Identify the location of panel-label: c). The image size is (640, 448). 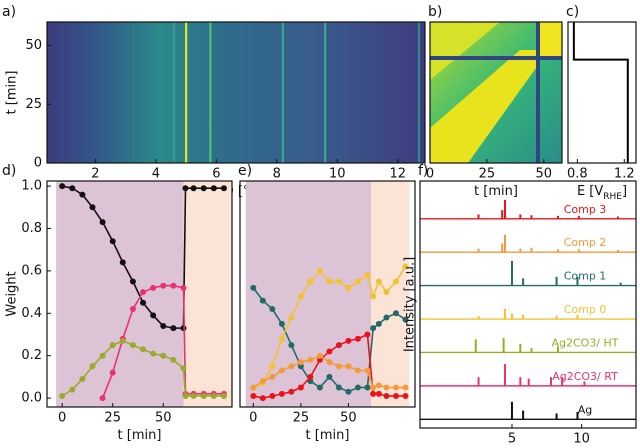
(572, 12).